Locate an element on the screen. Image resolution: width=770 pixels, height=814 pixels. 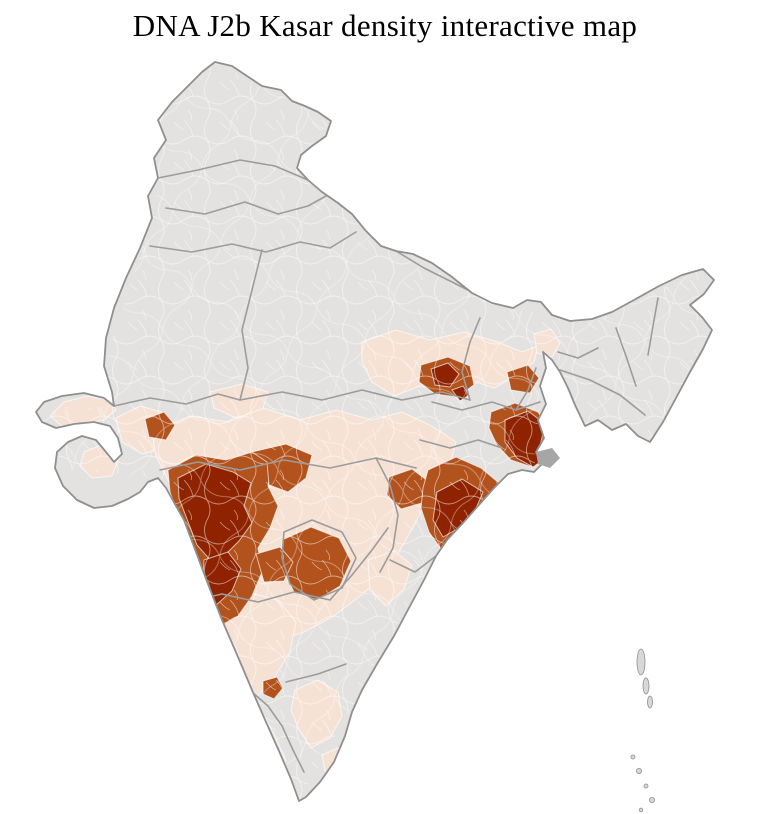
delta-patch is located at coordinates (548, 458).